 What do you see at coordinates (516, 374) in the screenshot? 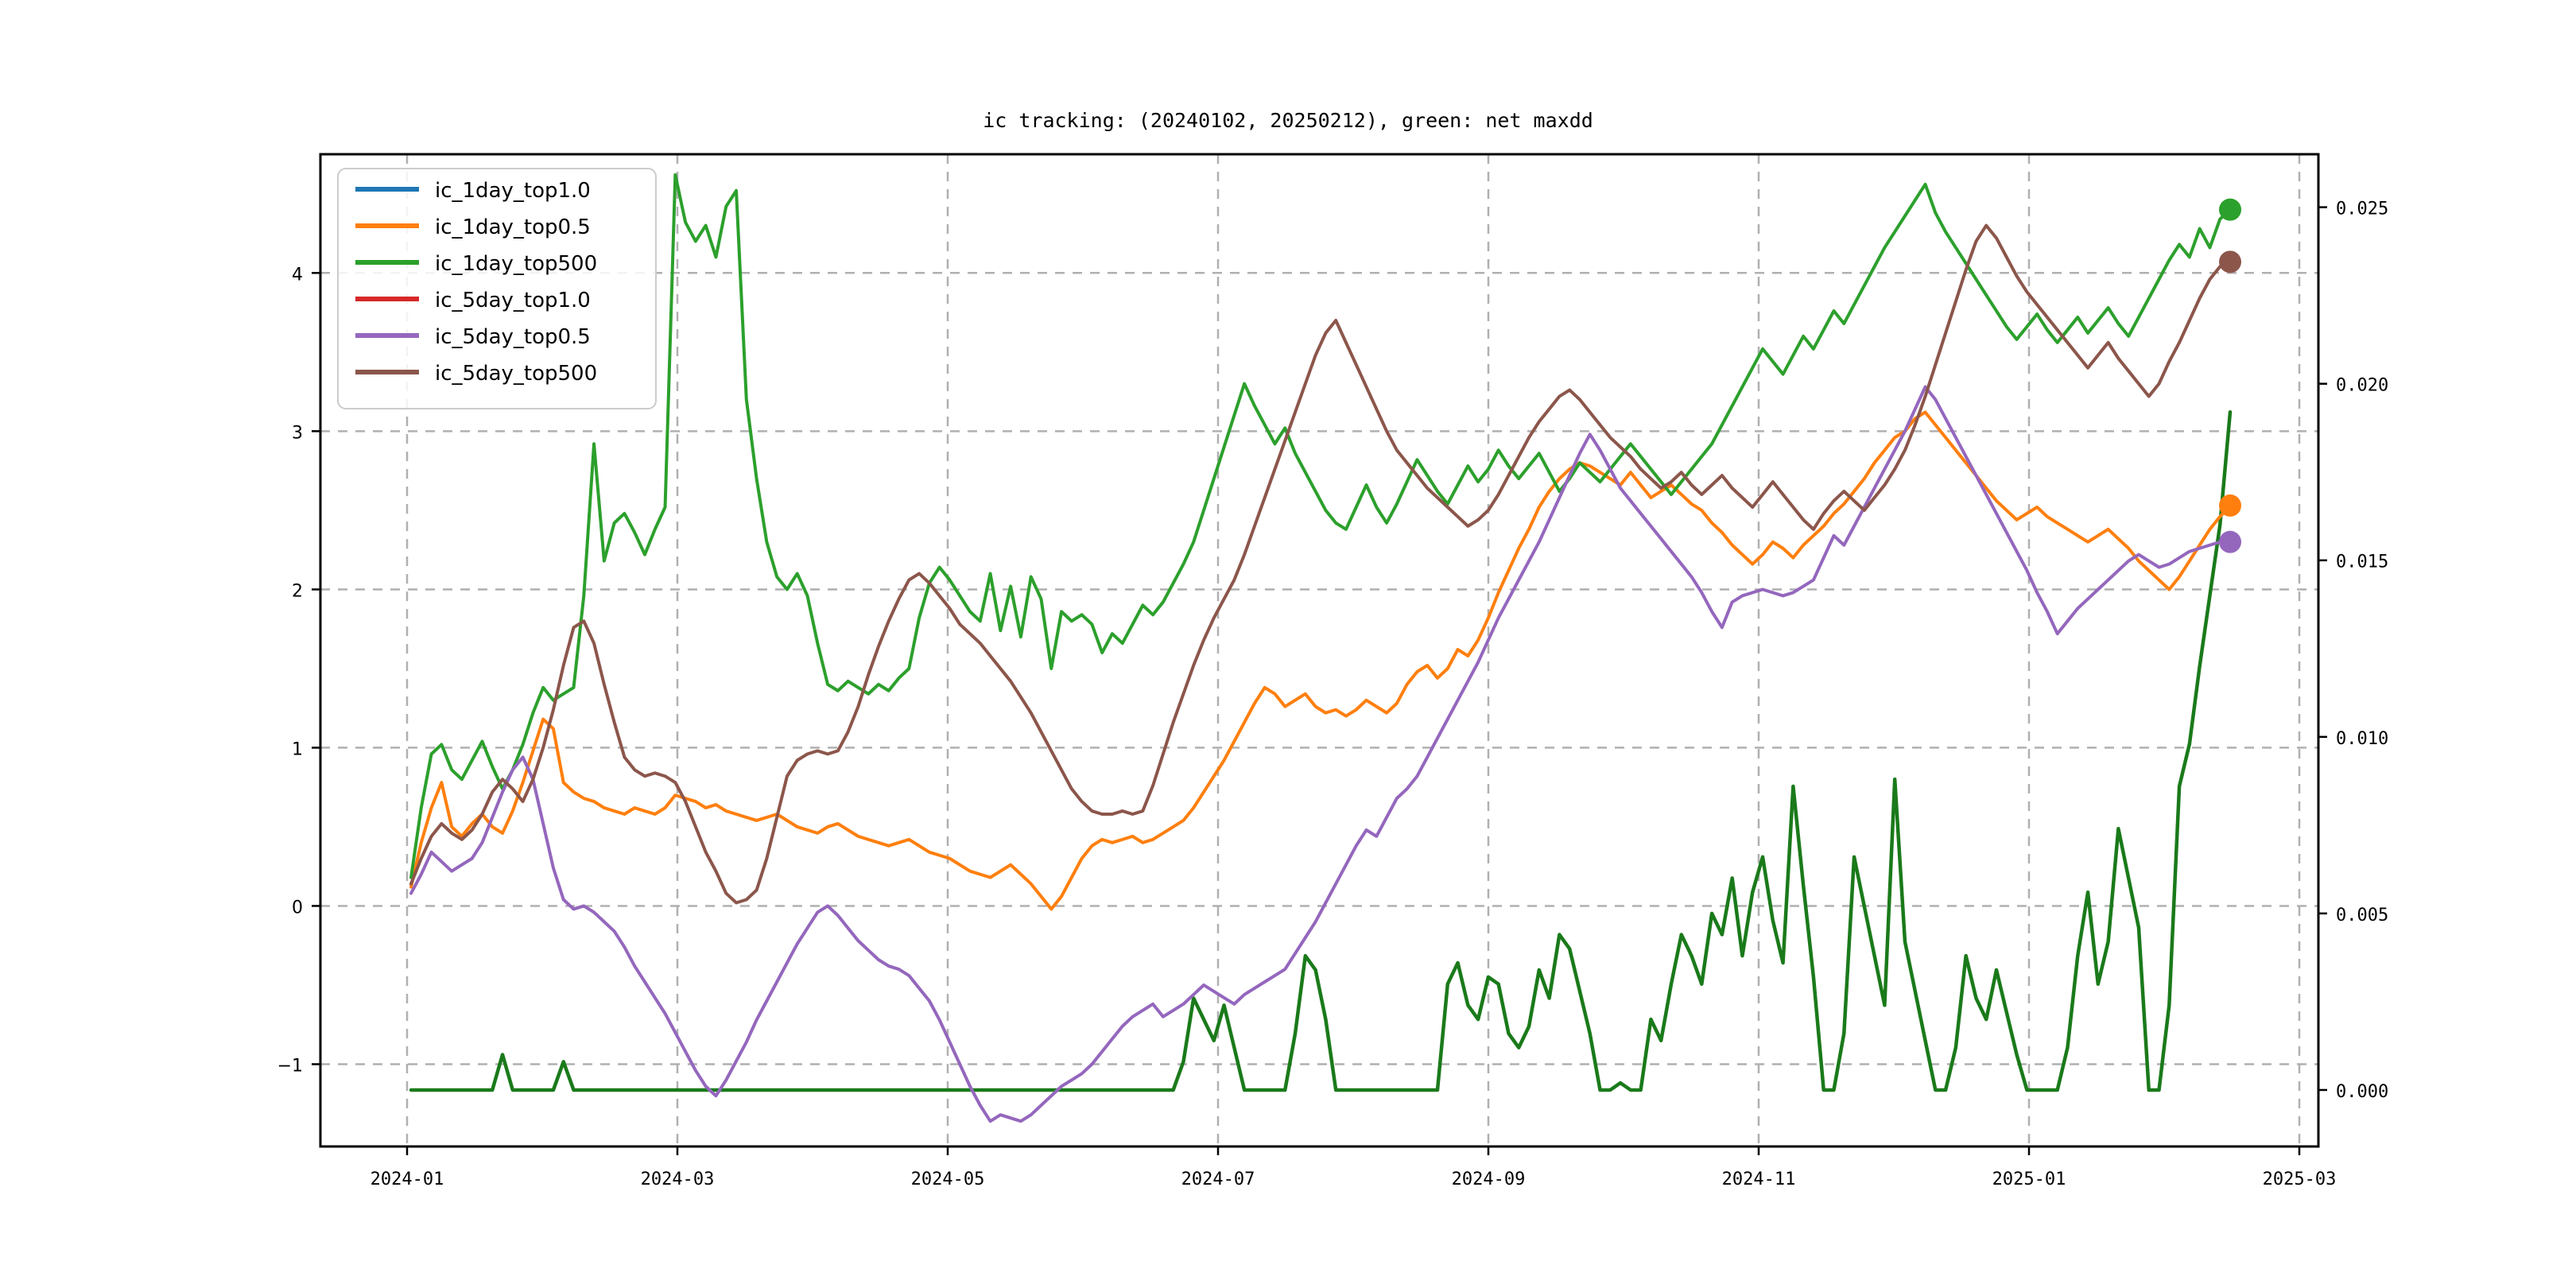
I see `legend-label-ic-5day-top500: ic_5day_top500` at bounding box center [516, 374].